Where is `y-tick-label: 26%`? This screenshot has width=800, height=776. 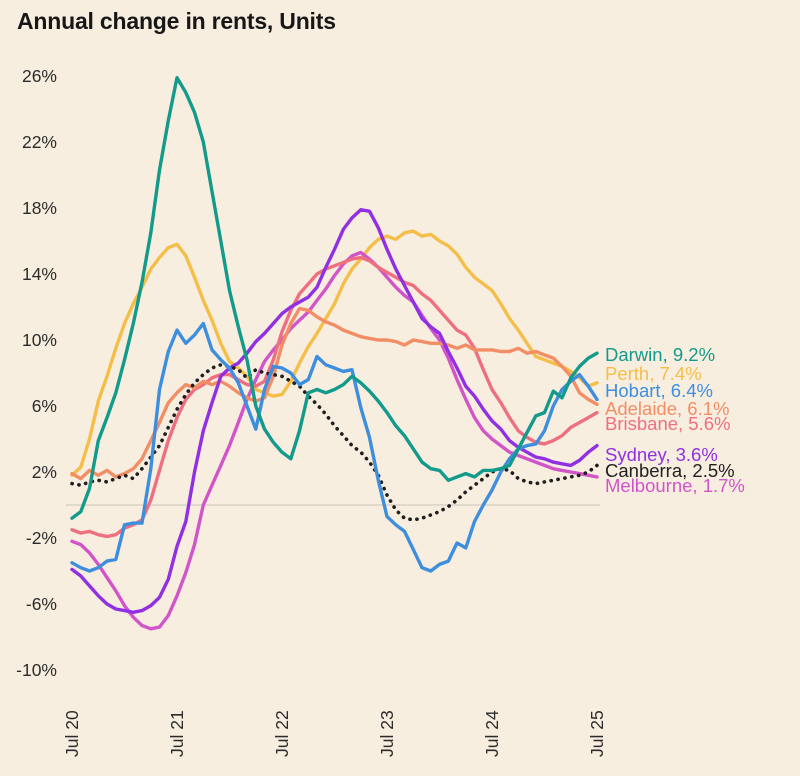 y-tick-label: 26% is located at coordinates (39, 76).